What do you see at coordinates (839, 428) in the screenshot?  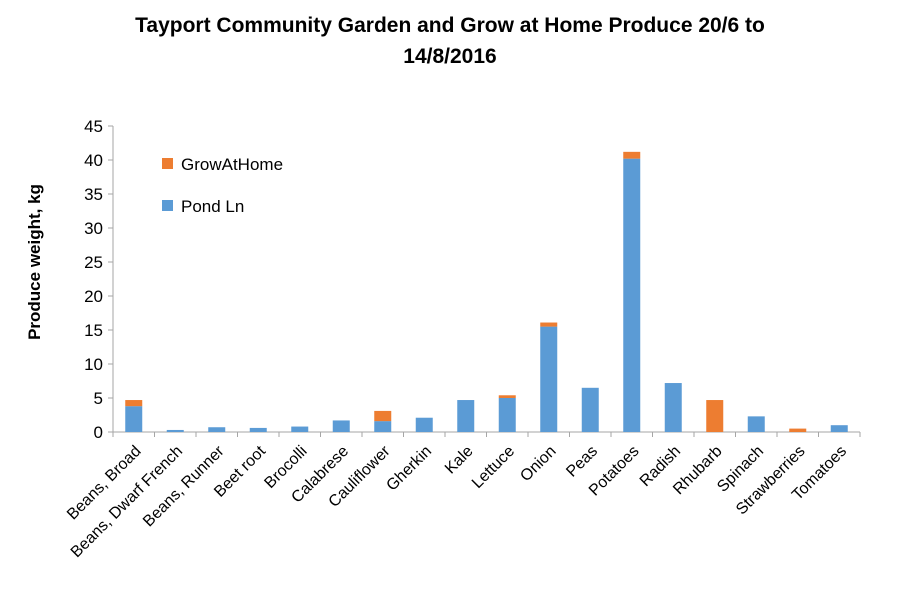 I see `bar-pond-ln-tomatoes` at bounding box center [839, 428].